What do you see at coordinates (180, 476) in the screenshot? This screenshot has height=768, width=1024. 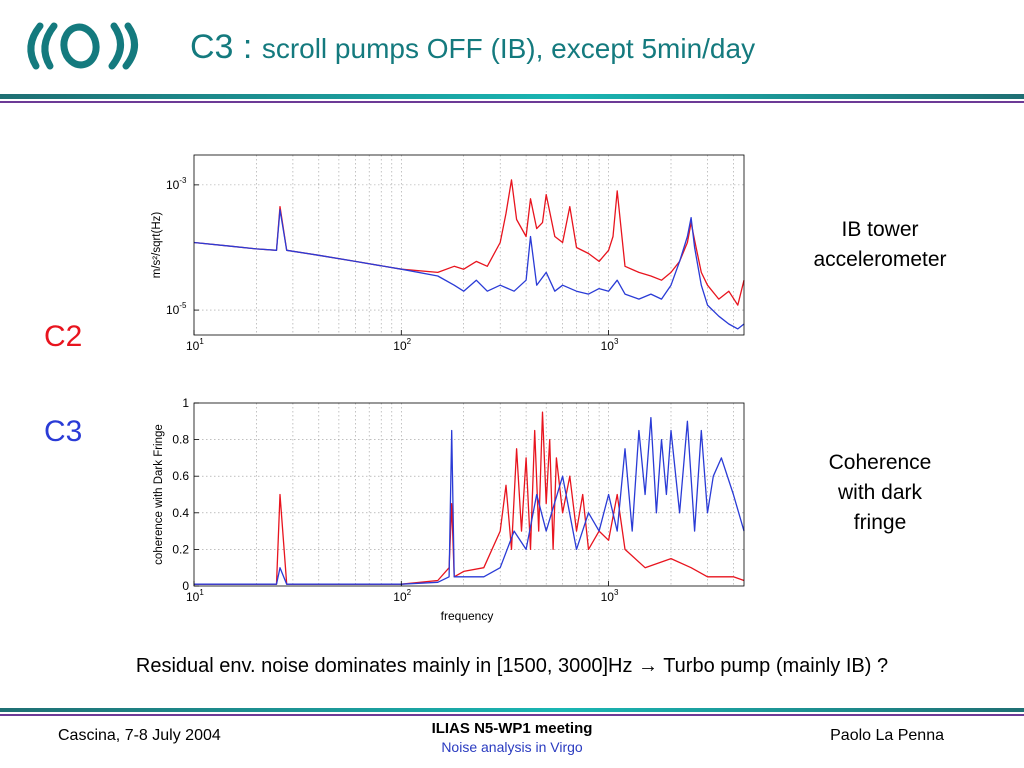 I see `y-tick-label: 0.6` at bounding box center [180, 476].